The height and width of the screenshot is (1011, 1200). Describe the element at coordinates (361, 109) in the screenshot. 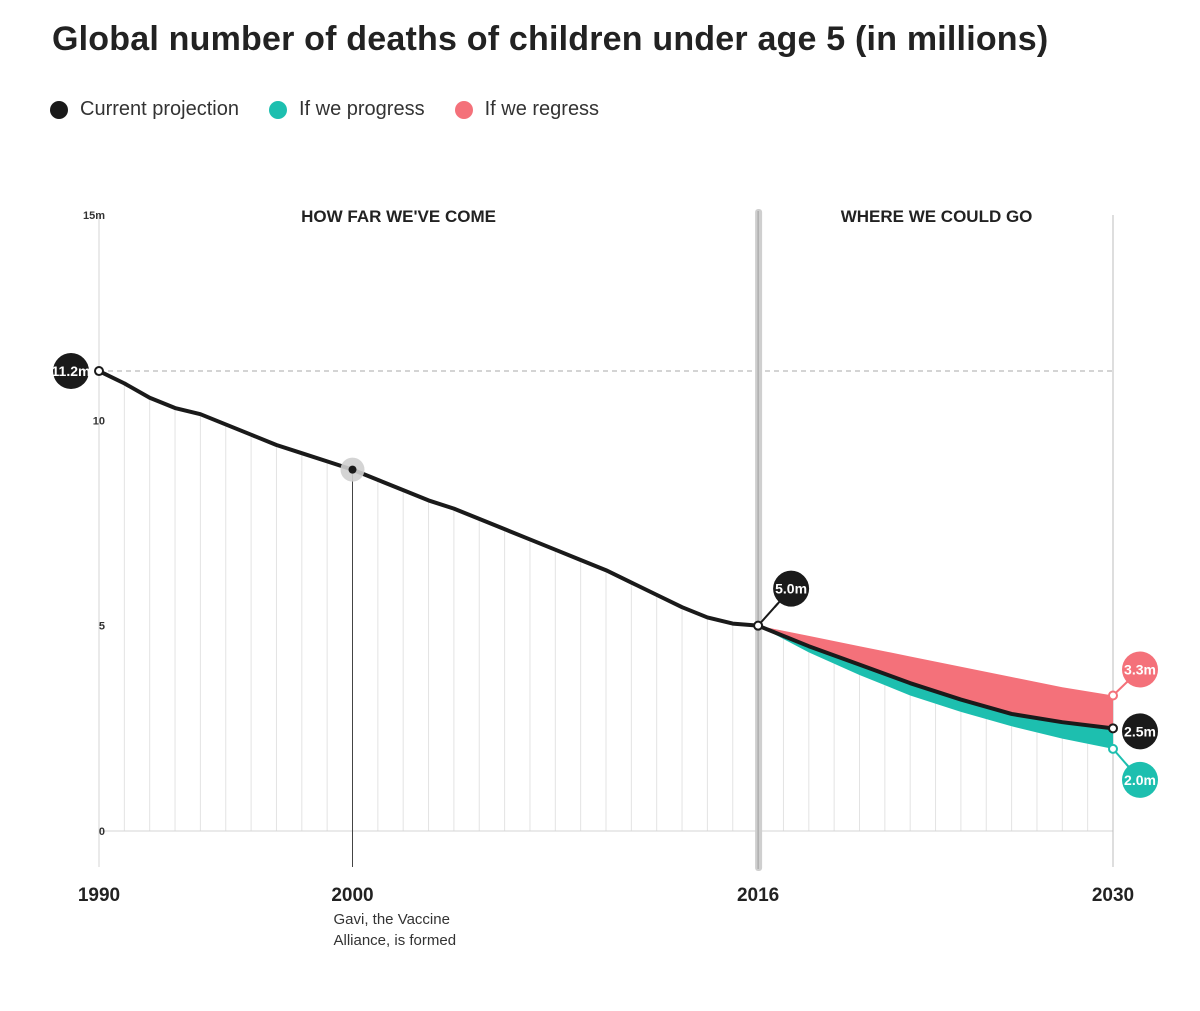

I see `legend-label-progress: If we progress` at that location.